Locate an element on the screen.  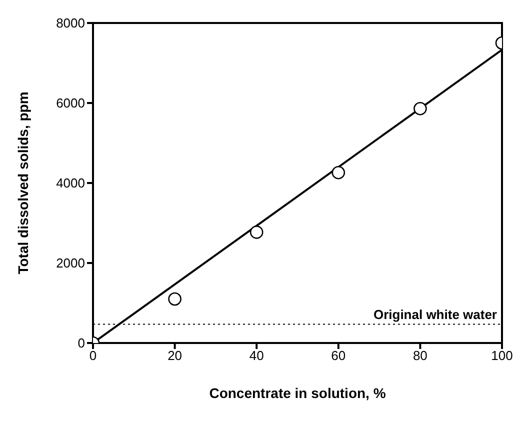
y-tick-label: 8000 is located at coordinates (70, 23).